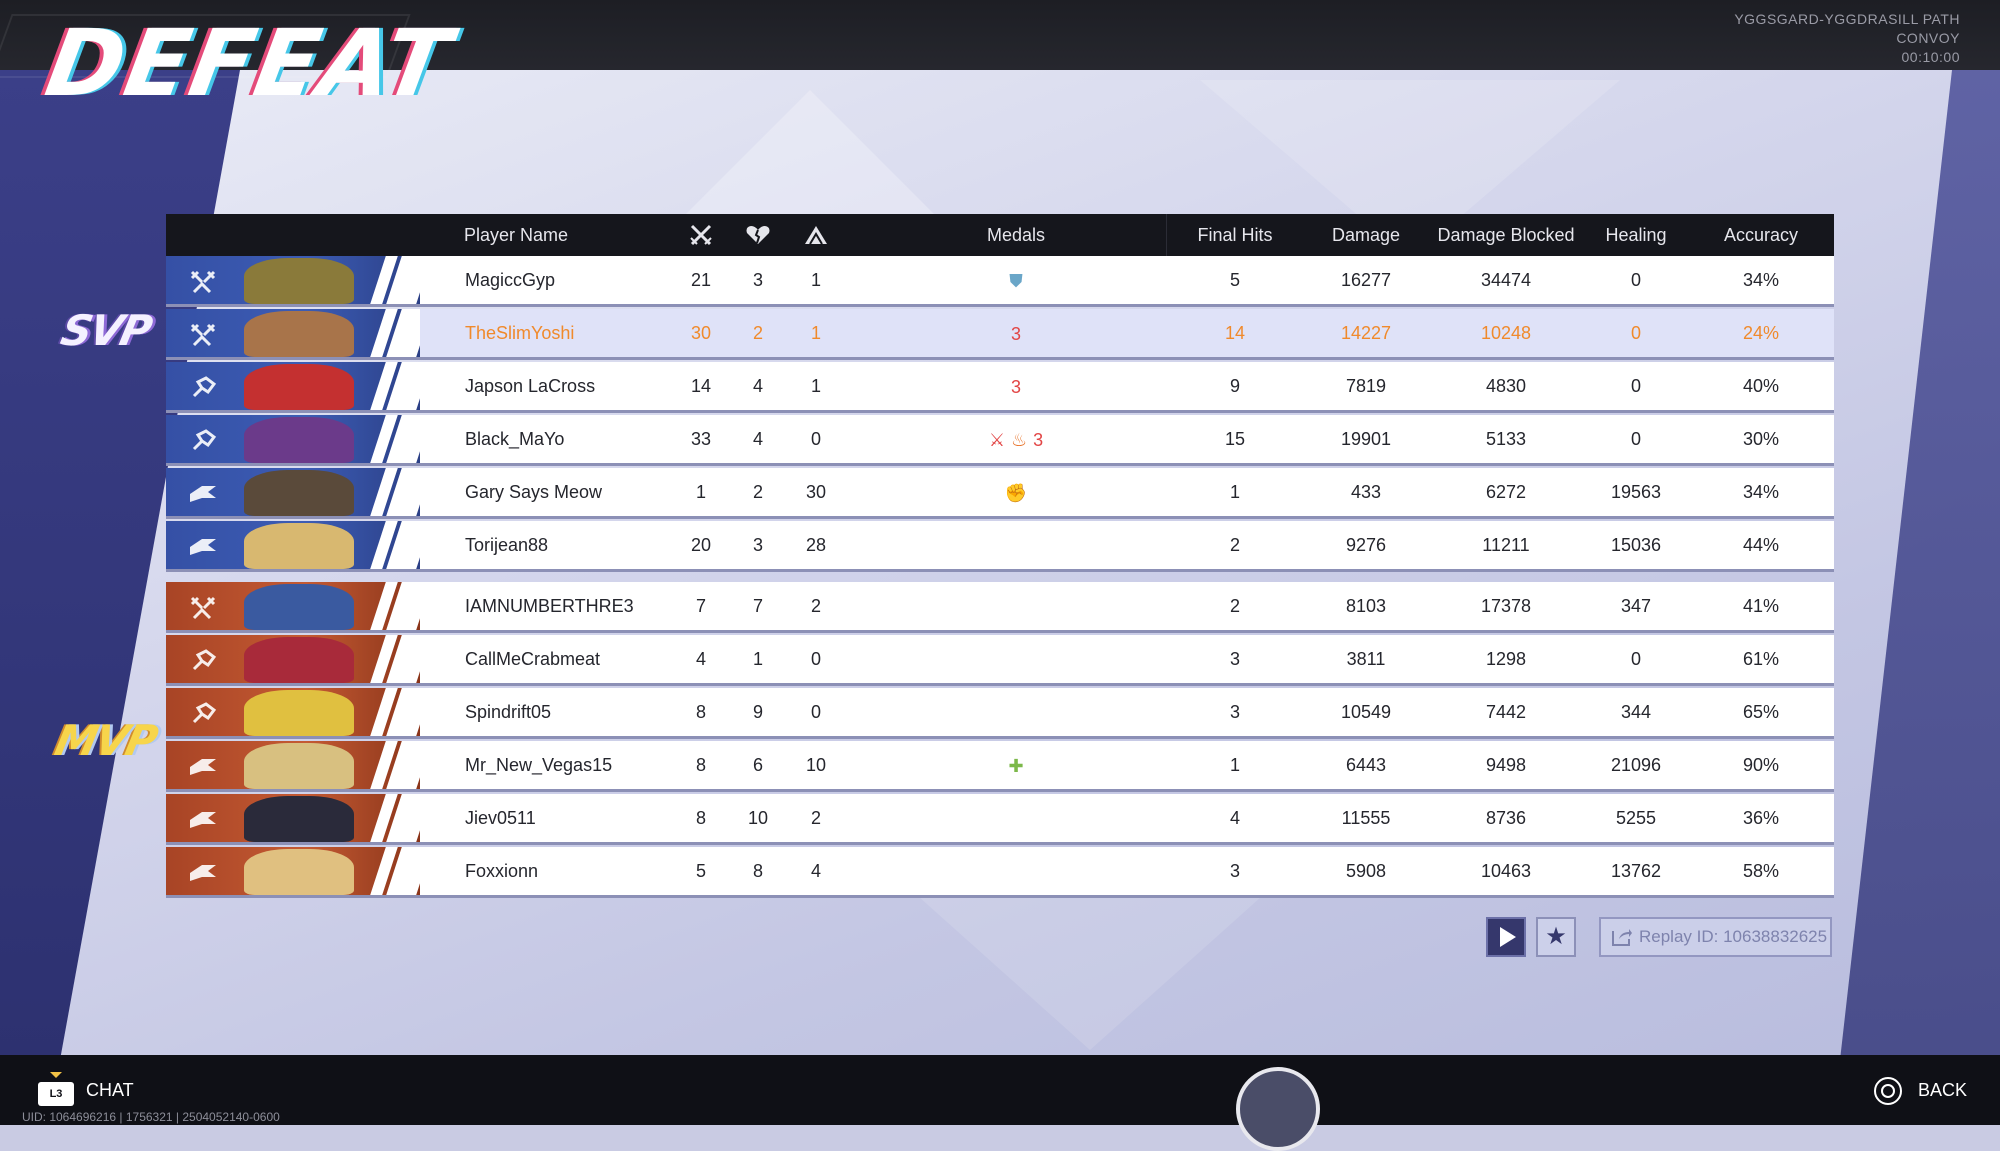 The image size is (2000, 1151). I want to click on player-row: IAMNUMBERTHRE3 7 7 2 2 8103 17378 347 41%, so click(1000, 607).